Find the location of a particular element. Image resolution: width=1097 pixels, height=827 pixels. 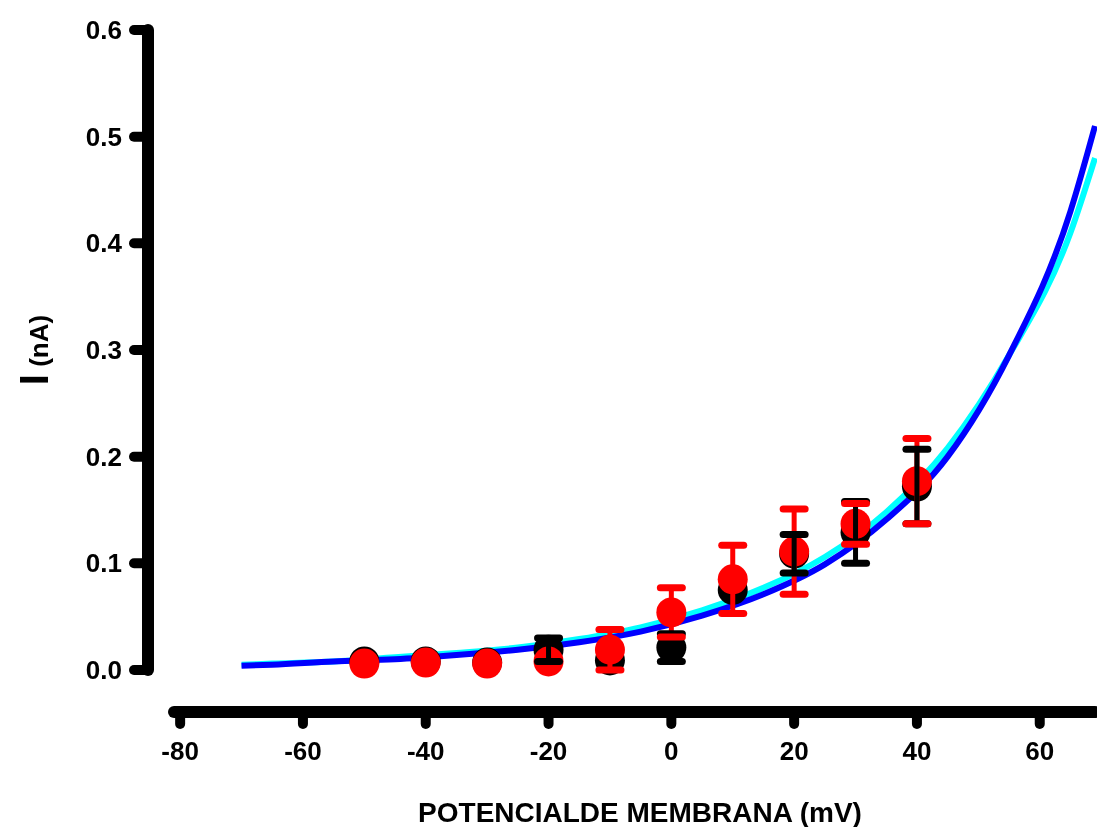

y-tick-label: 0.5 is located at coordinates (103, 136).